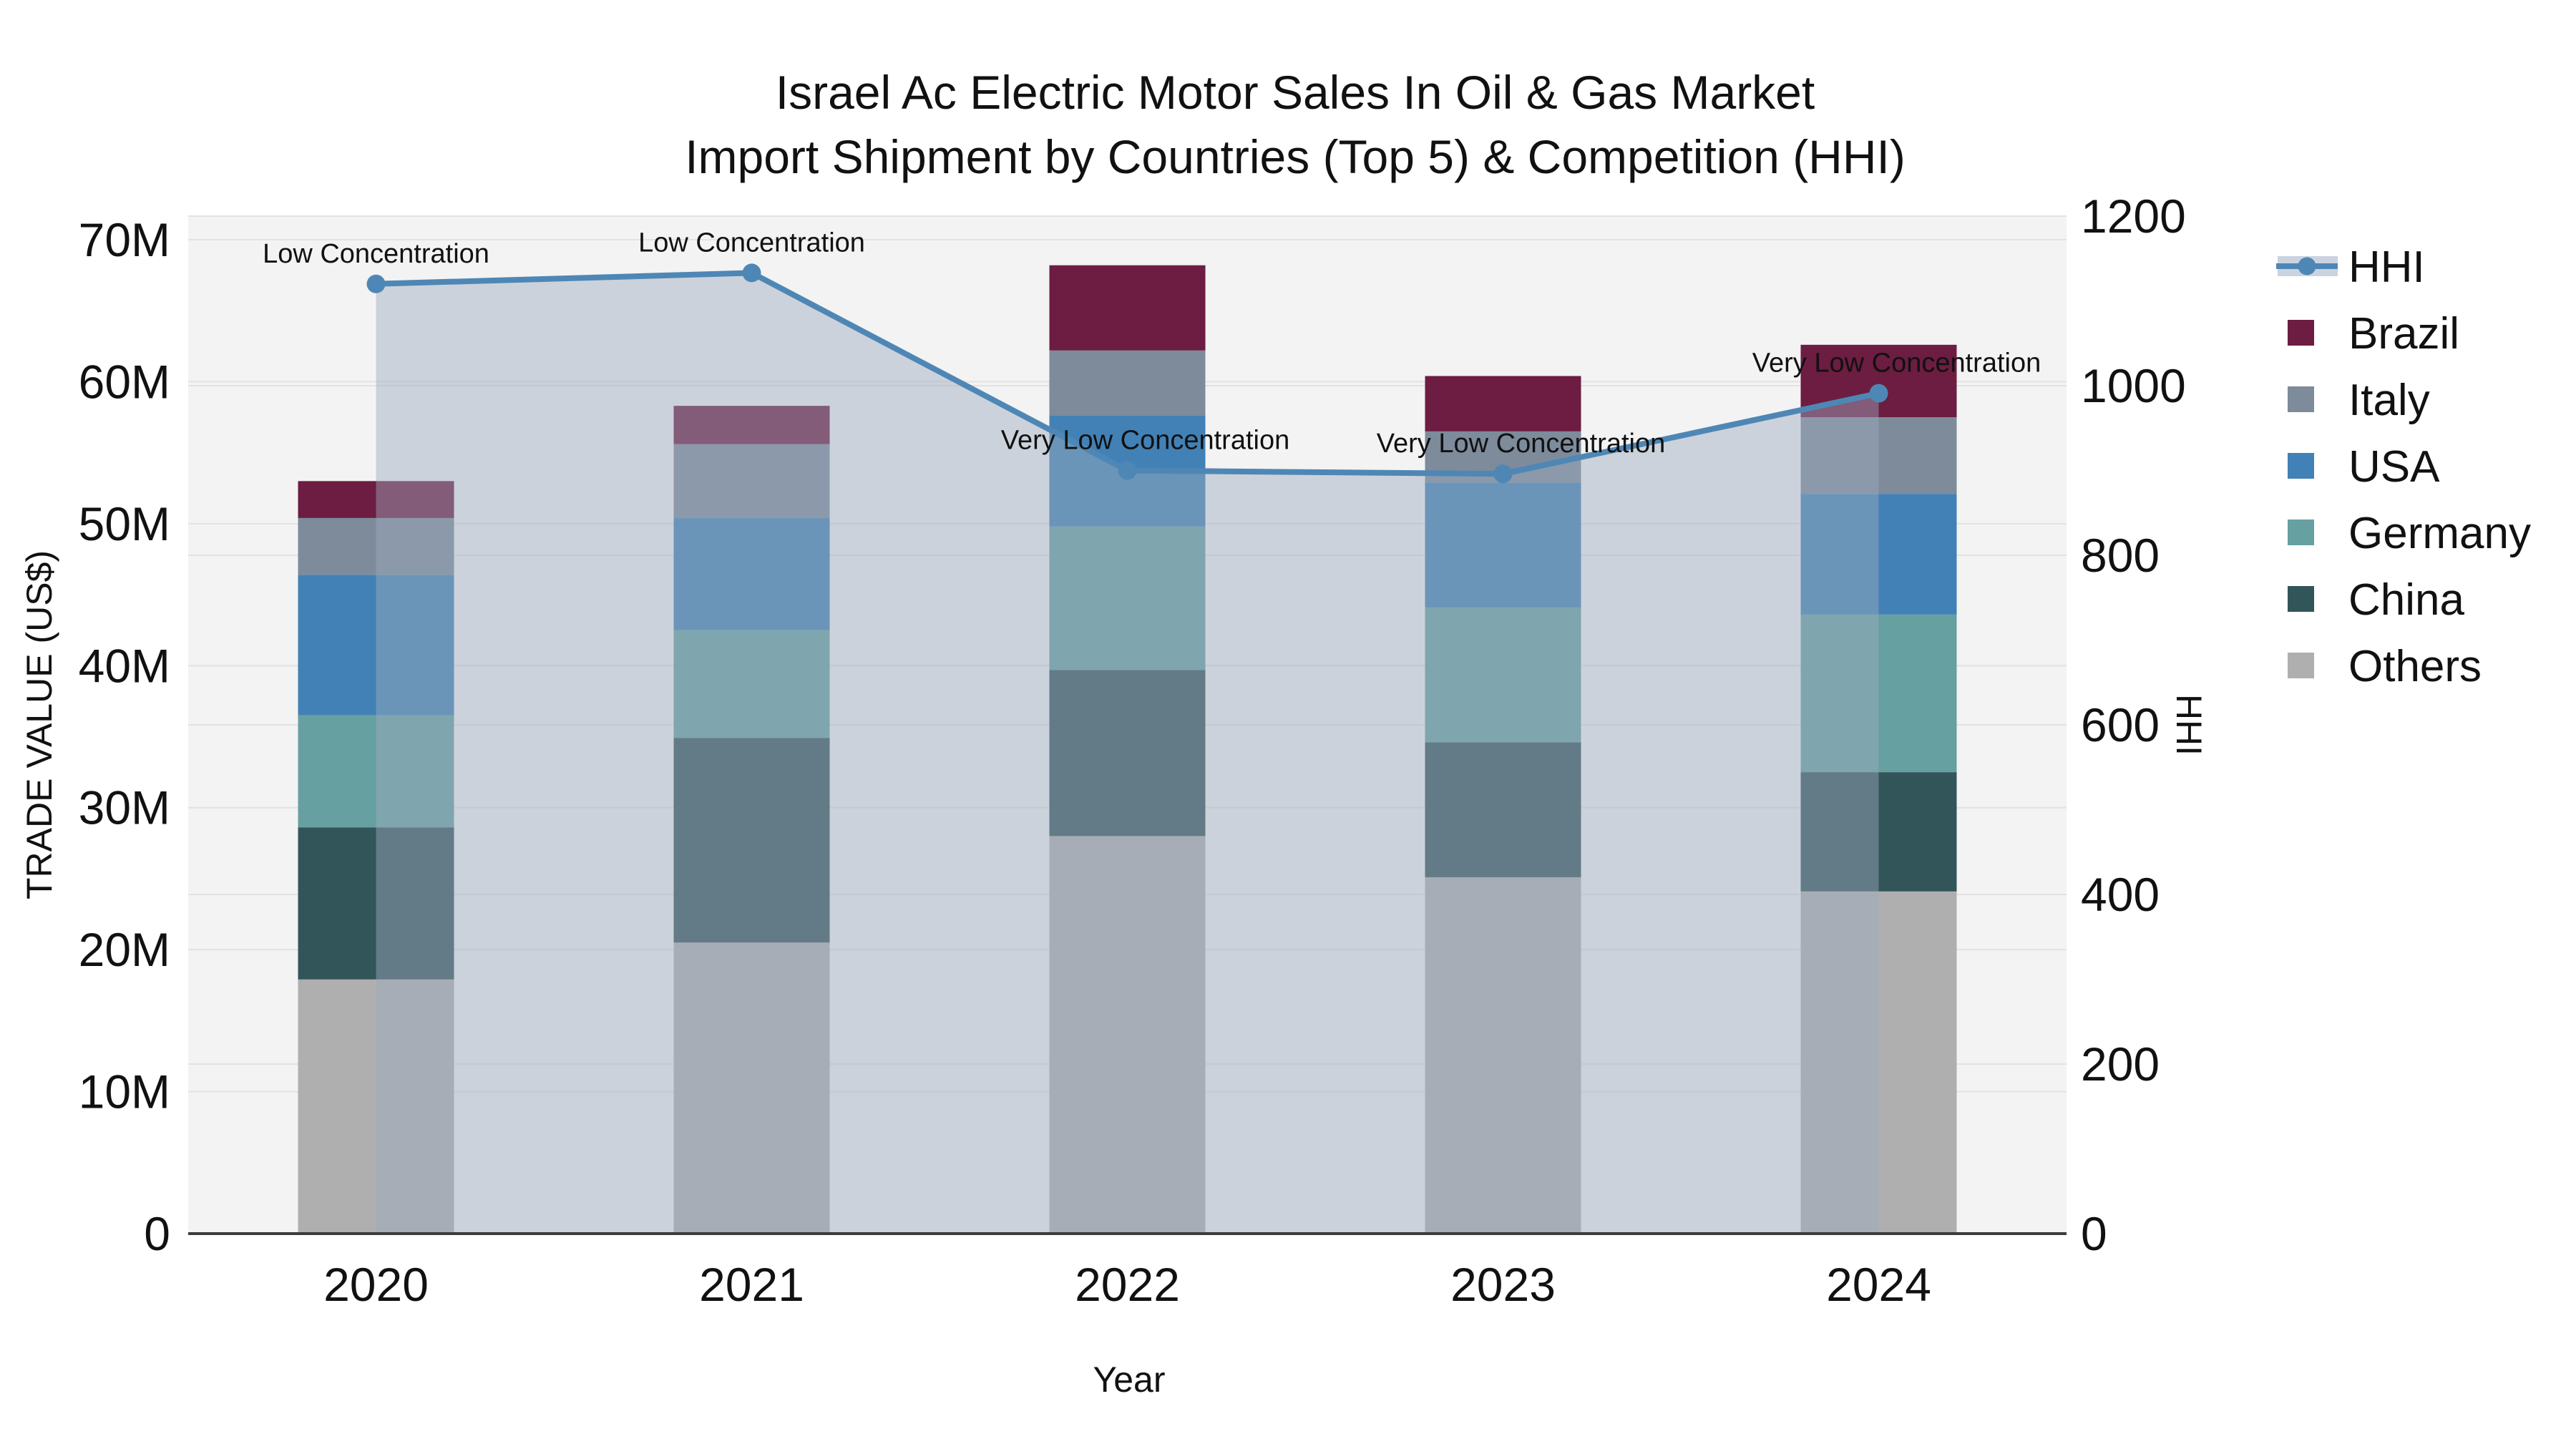 This screenshot has height=1449, width=2576. What do you see at coordinates (1503, 1055) in the screenshot?
I see `bar-segment-others-2023` at bounding box center [1503, 1055].